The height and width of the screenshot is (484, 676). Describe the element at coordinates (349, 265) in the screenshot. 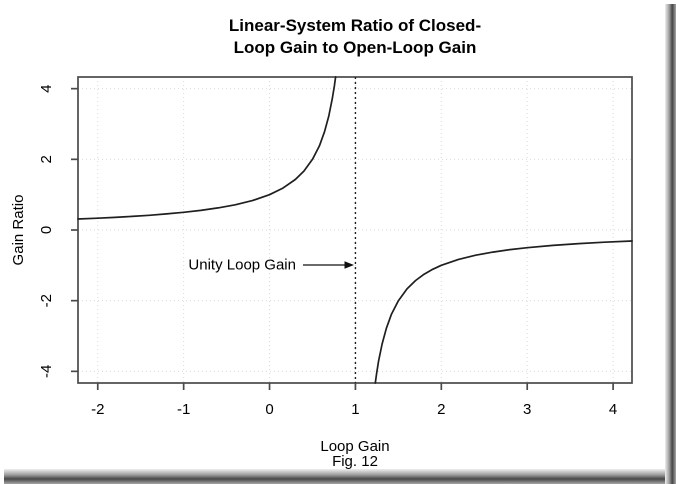

I see `arrowhead-icon` at that location.